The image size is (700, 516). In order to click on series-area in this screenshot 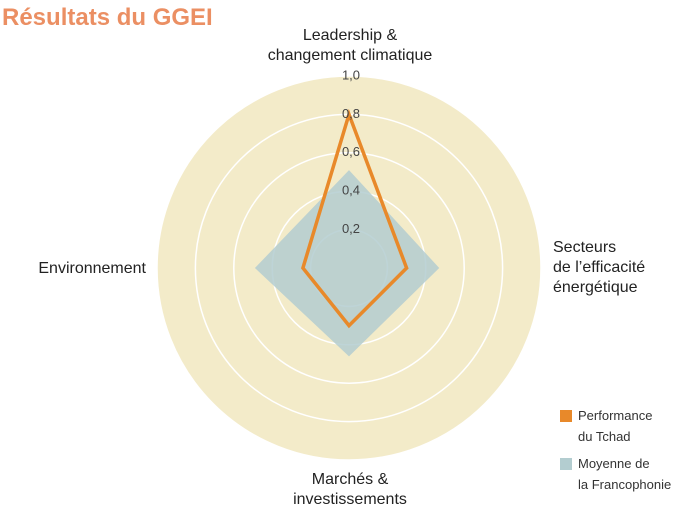, I will do `click(347, 263)`.